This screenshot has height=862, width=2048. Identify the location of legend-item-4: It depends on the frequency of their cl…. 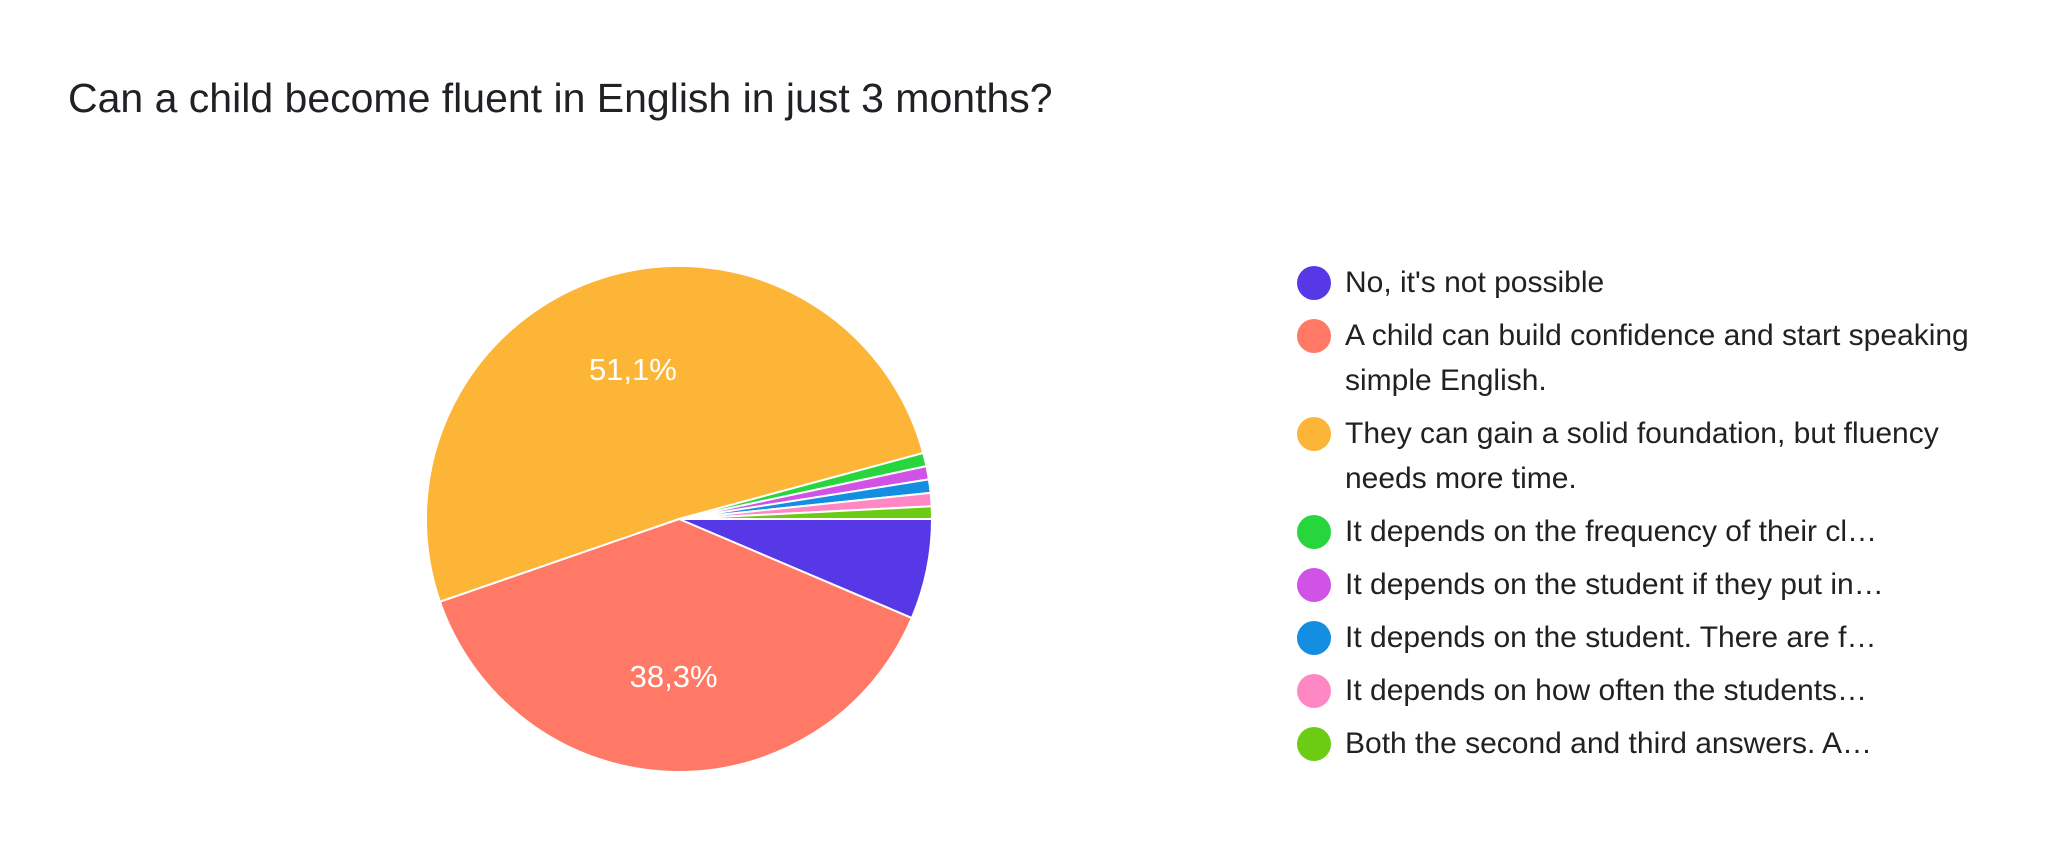
(1642, 531).